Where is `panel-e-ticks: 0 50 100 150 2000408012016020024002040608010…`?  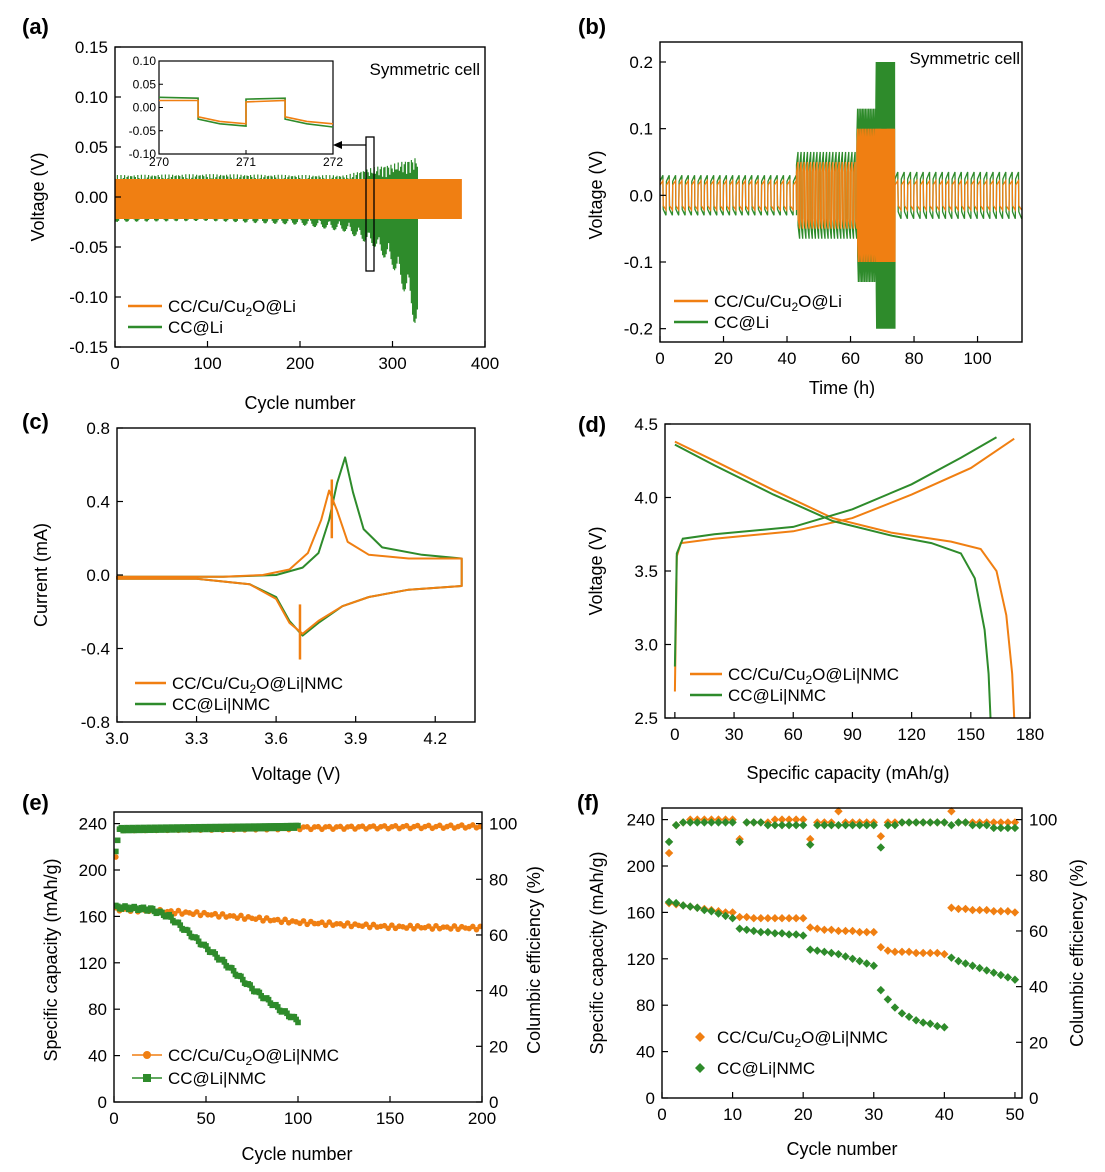 panel-e-ticks: 0 50 100 150 2000408012016020024002040608010… is located at coordinates (298, 971).